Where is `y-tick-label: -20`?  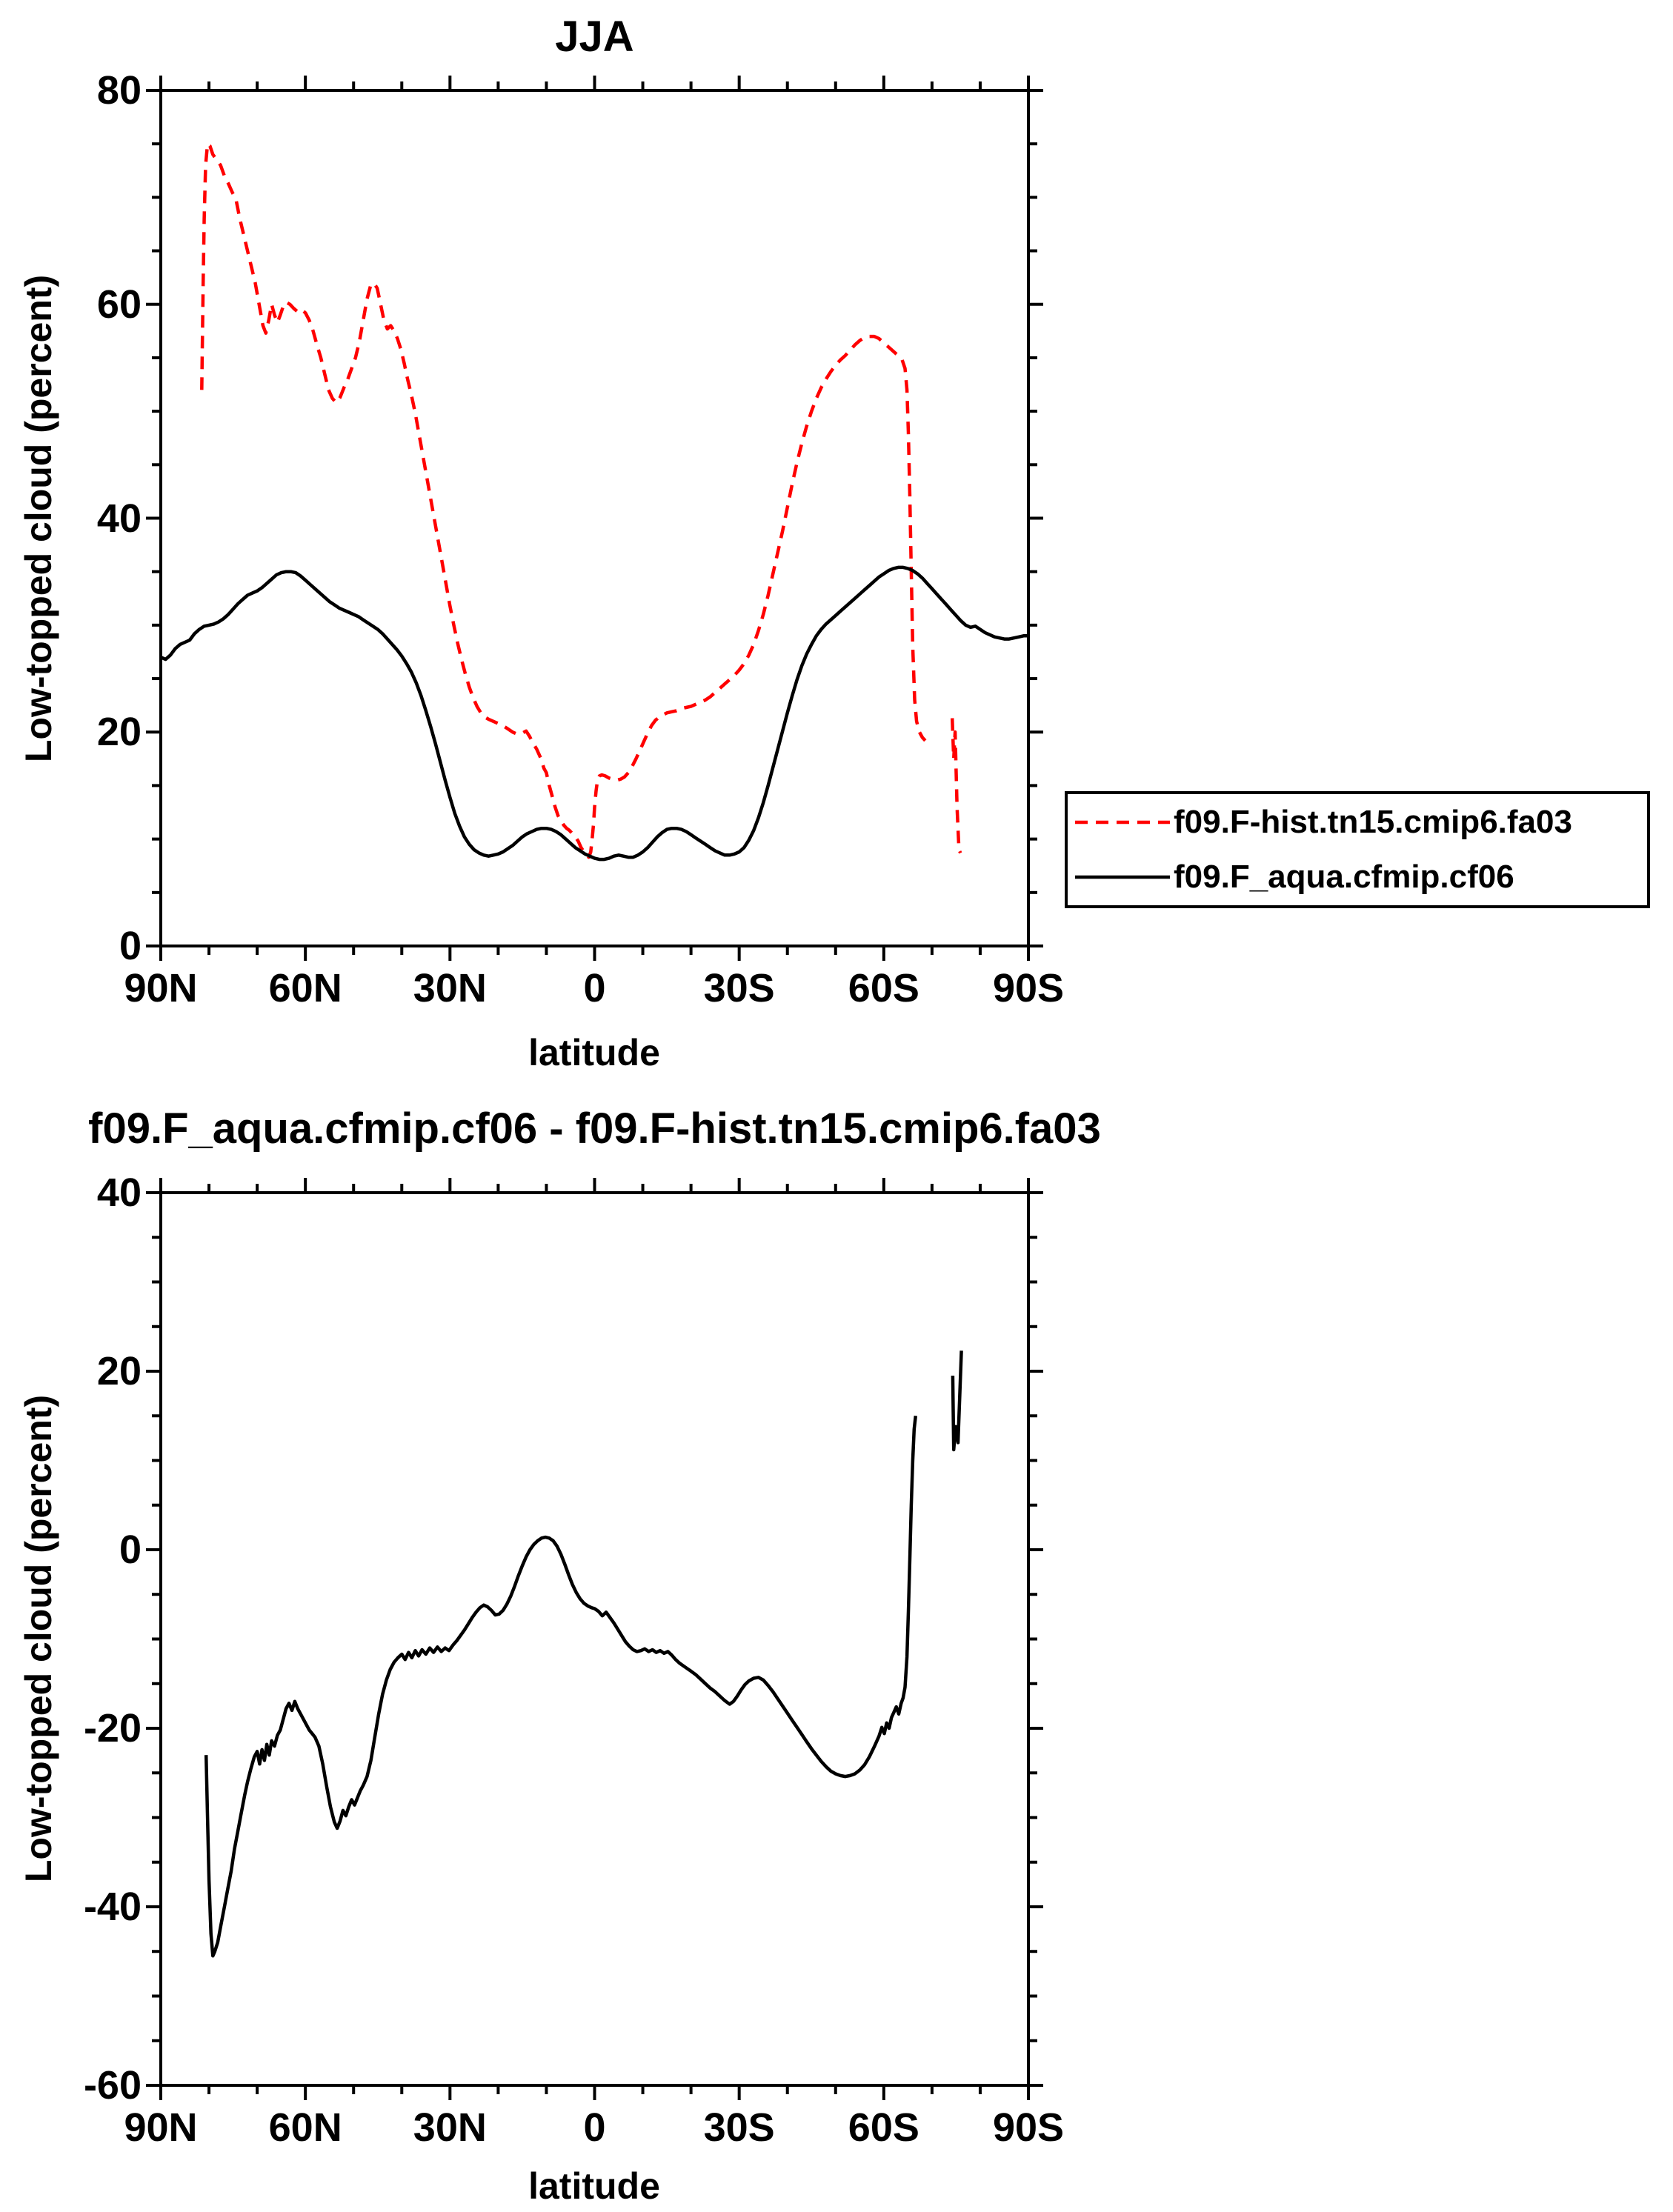 y-tick-label: -20 is located at coordinates (112, 1728).